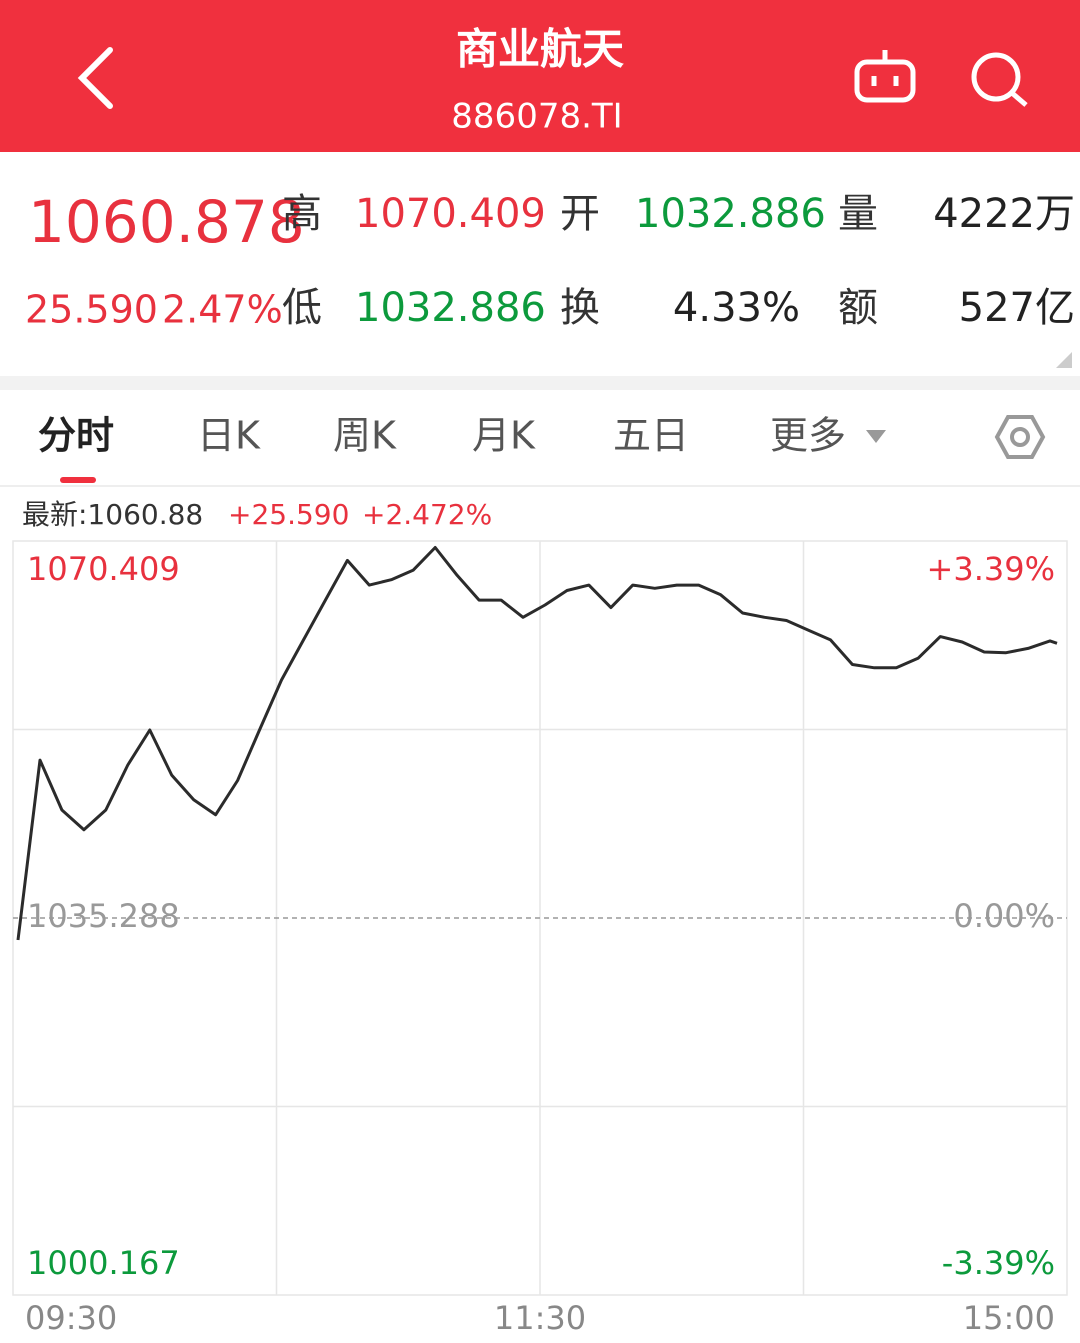  I want to click on tab: 分时, so click(76, 436).